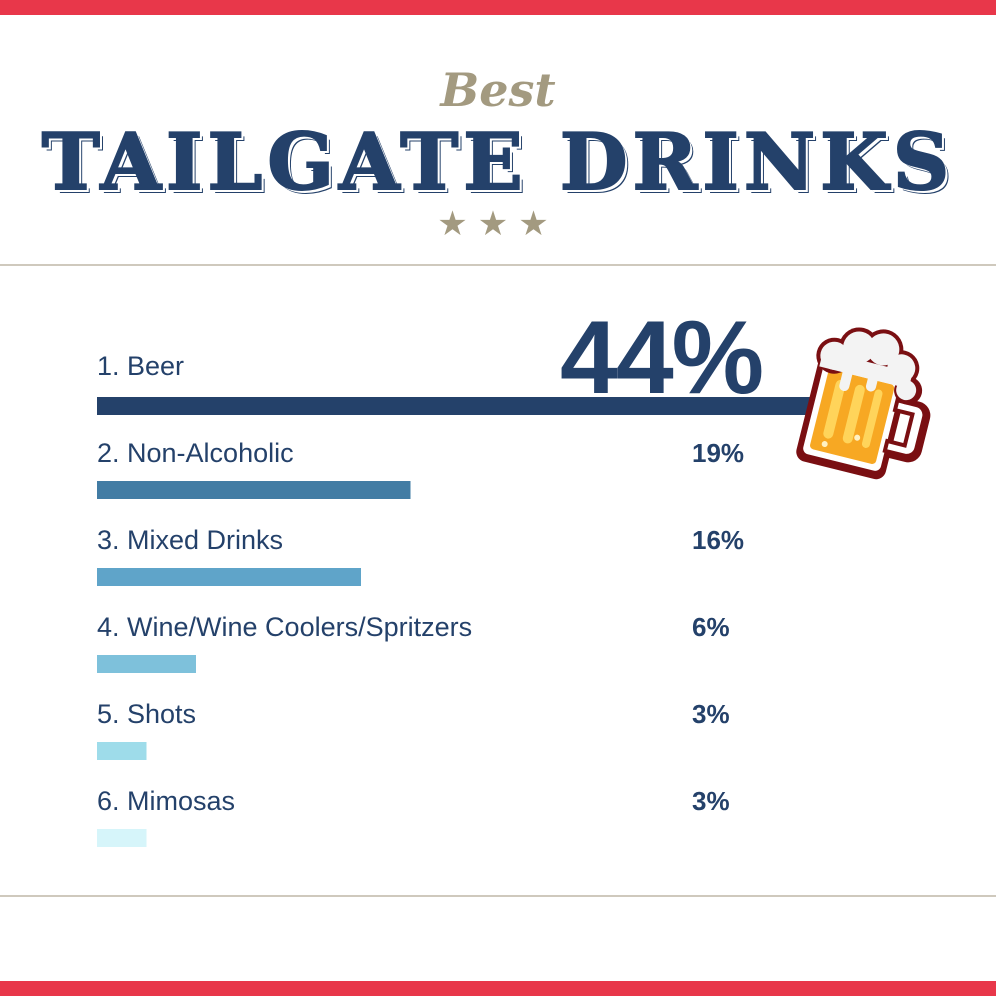 The height and width of the screenshot is (996, 996). Describe the element at coordinates (711, 627) in the screenshot. I see `value-label: 6%` at that location.